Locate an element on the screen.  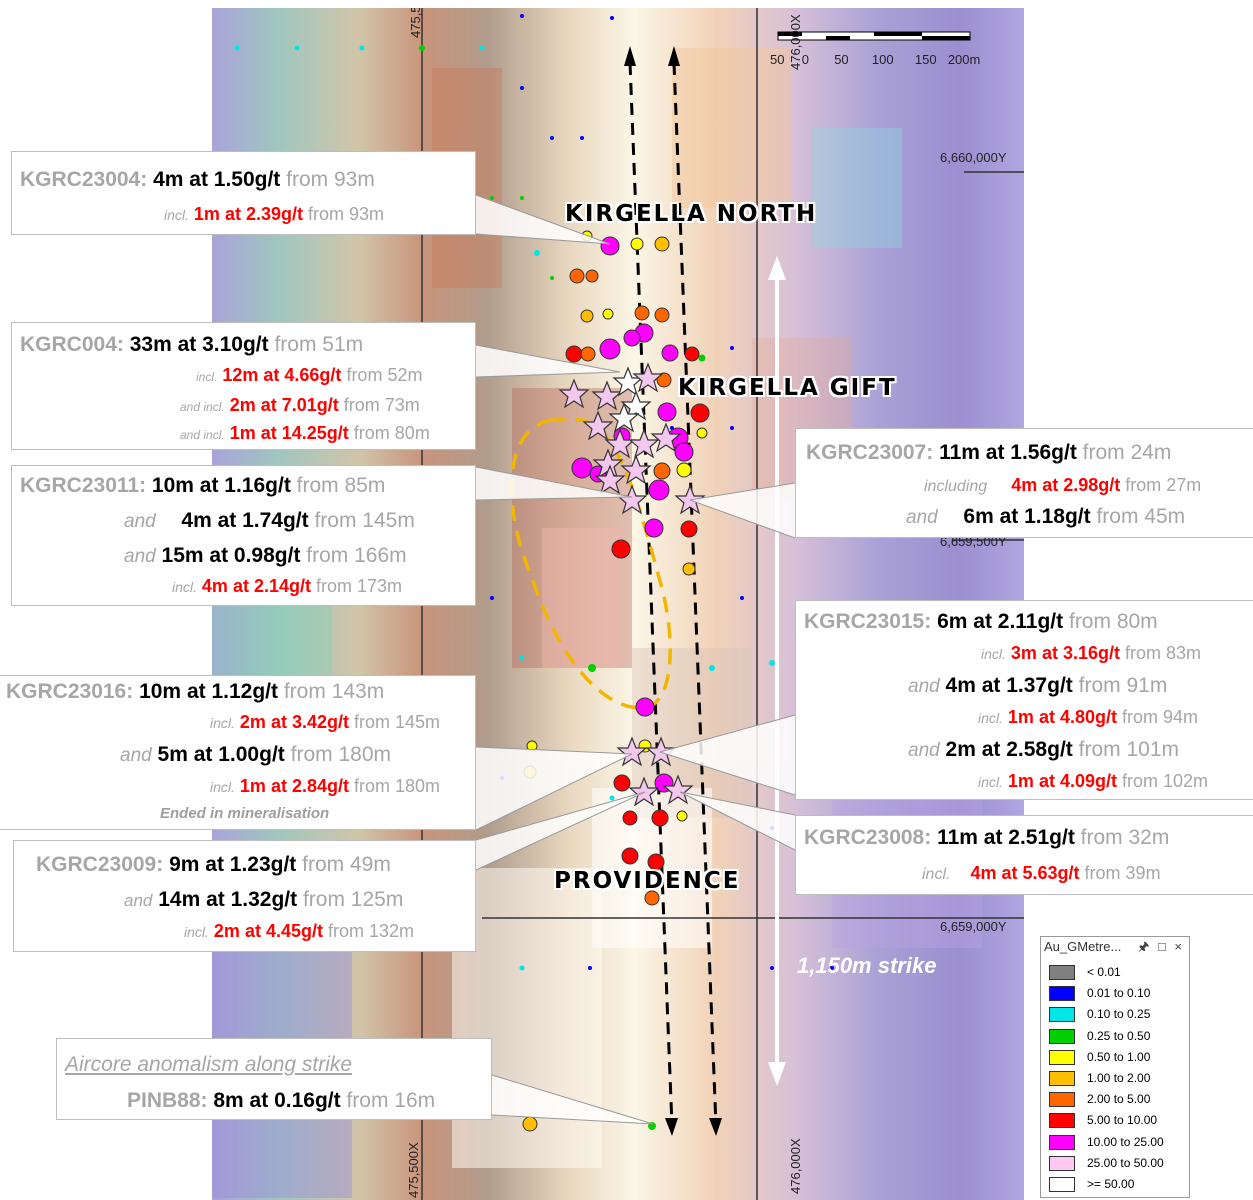
from-depth: from 45m is located at coordinates (1141, 516).